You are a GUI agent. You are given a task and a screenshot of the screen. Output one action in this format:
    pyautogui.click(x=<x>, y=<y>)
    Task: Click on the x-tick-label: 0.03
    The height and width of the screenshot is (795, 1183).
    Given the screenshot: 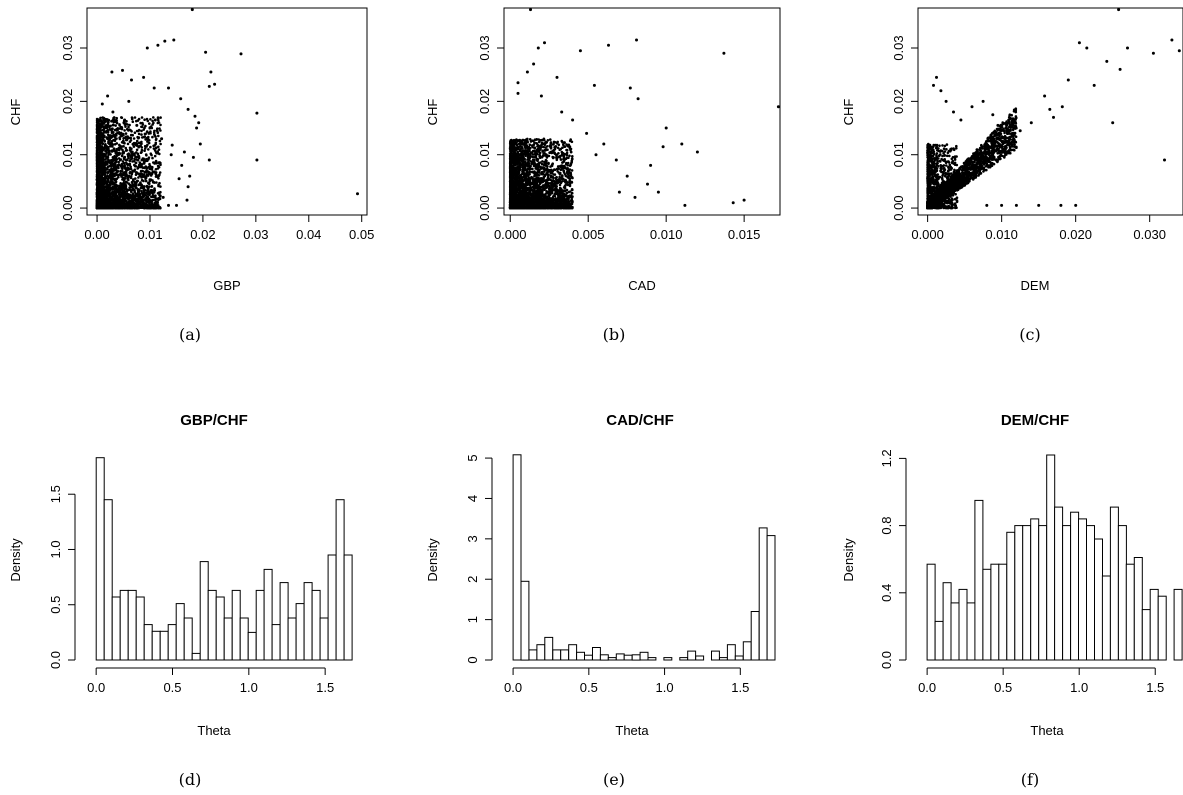 What is the action you would take?
    pyautogui.click(x=255, y=234)
    